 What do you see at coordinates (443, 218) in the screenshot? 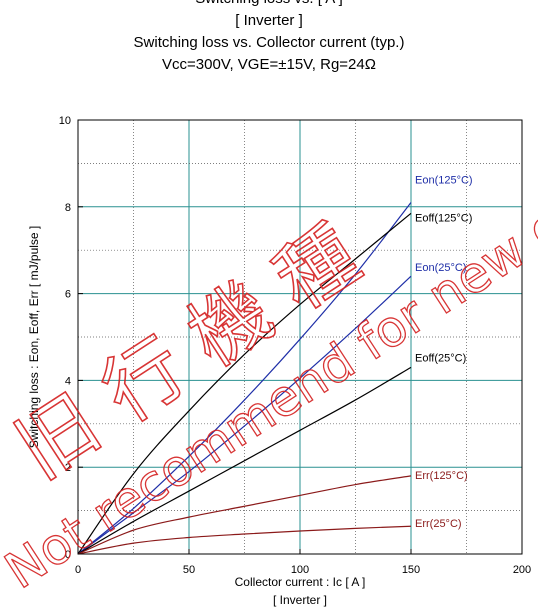
I see `series-label-eoff-125-c: Eoff(125°C)` at bounding box center [443, 218].